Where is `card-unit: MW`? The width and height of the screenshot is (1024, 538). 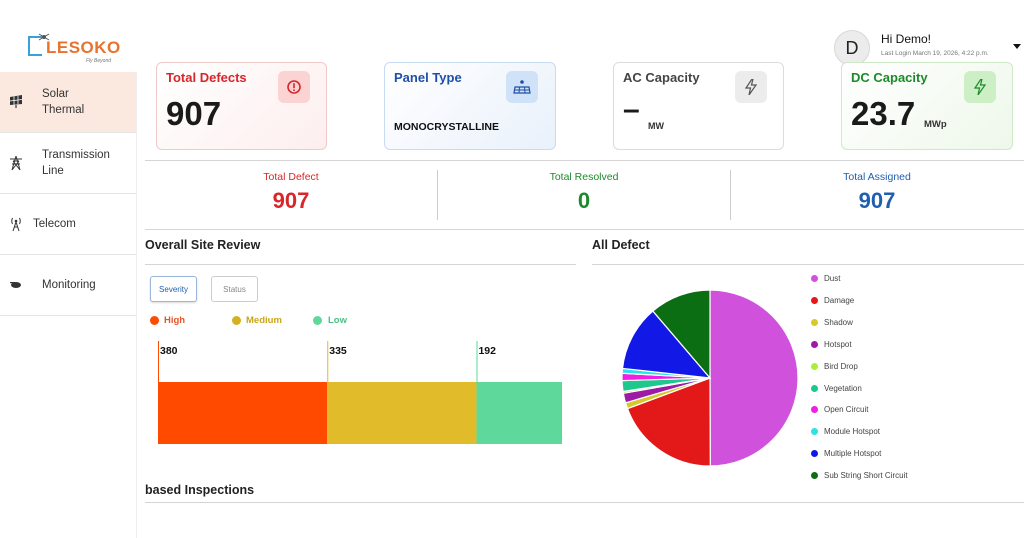 card-unit: MW is located at coordinates (656, 126).